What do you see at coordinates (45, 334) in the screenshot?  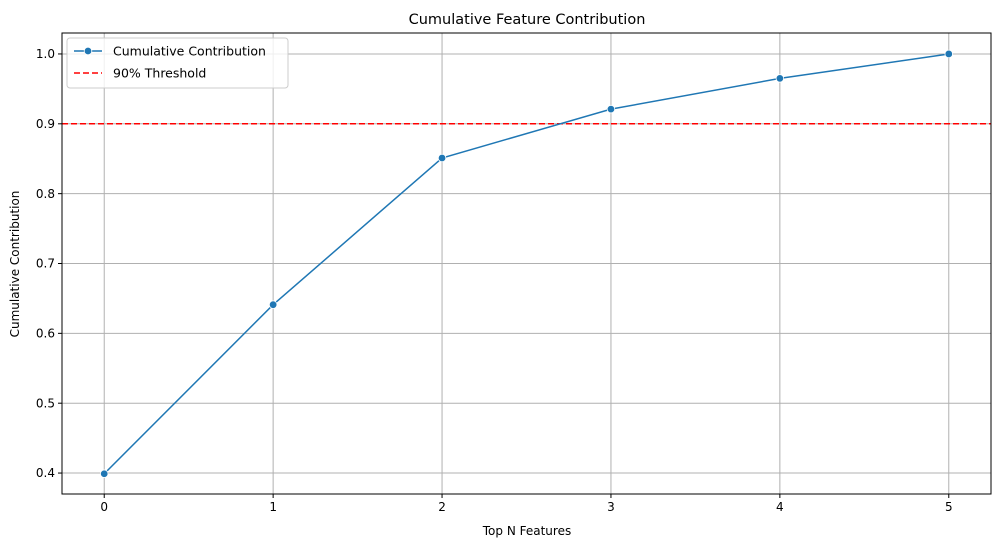 I see `y-tick-label: 0.6` at bounding box center [45, 334].